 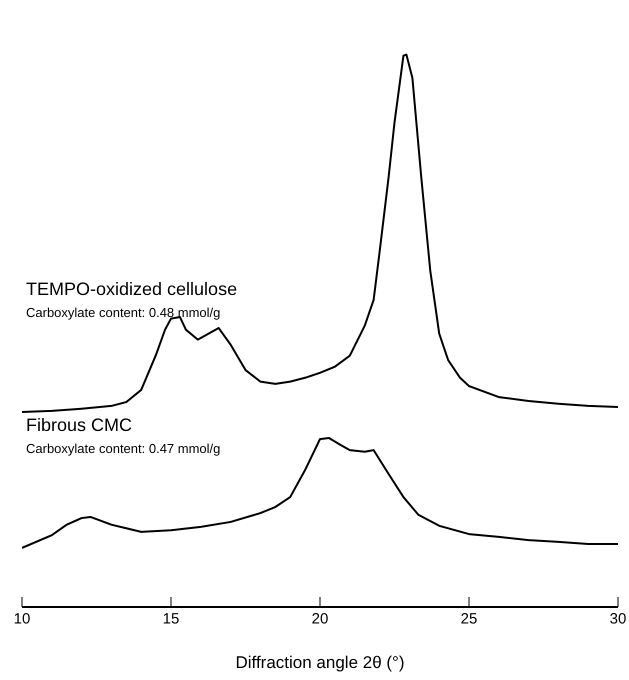 I want to click on x-tick-label: 30, so click(x=618, y=619).